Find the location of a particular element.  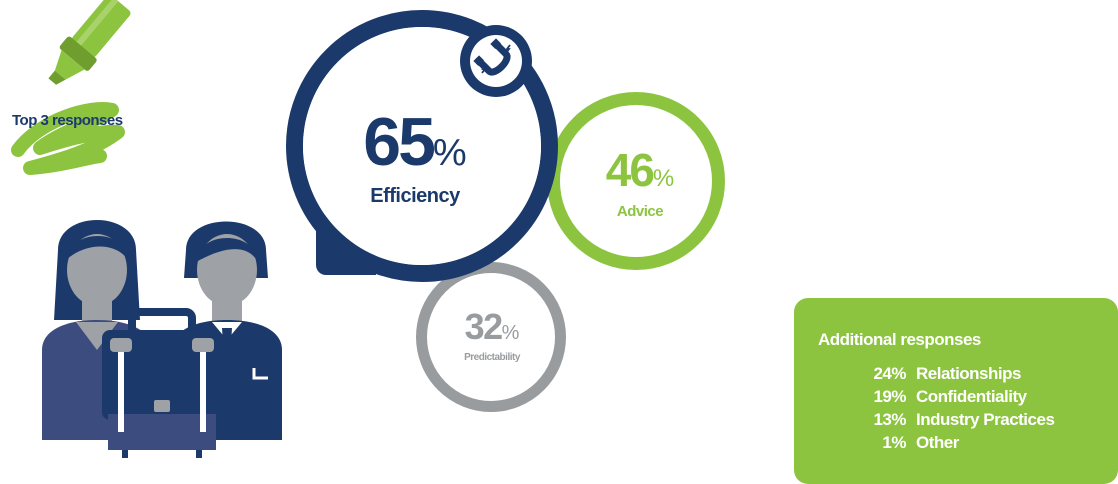

advice-unit: % is located at coordinates (663, 178).